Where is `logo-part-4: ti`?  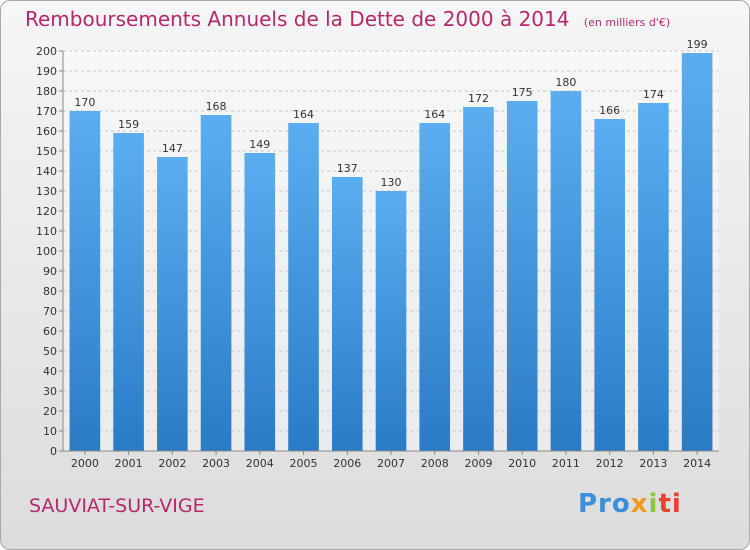
logo-part-4: ti is located at coordinates (670, 504).